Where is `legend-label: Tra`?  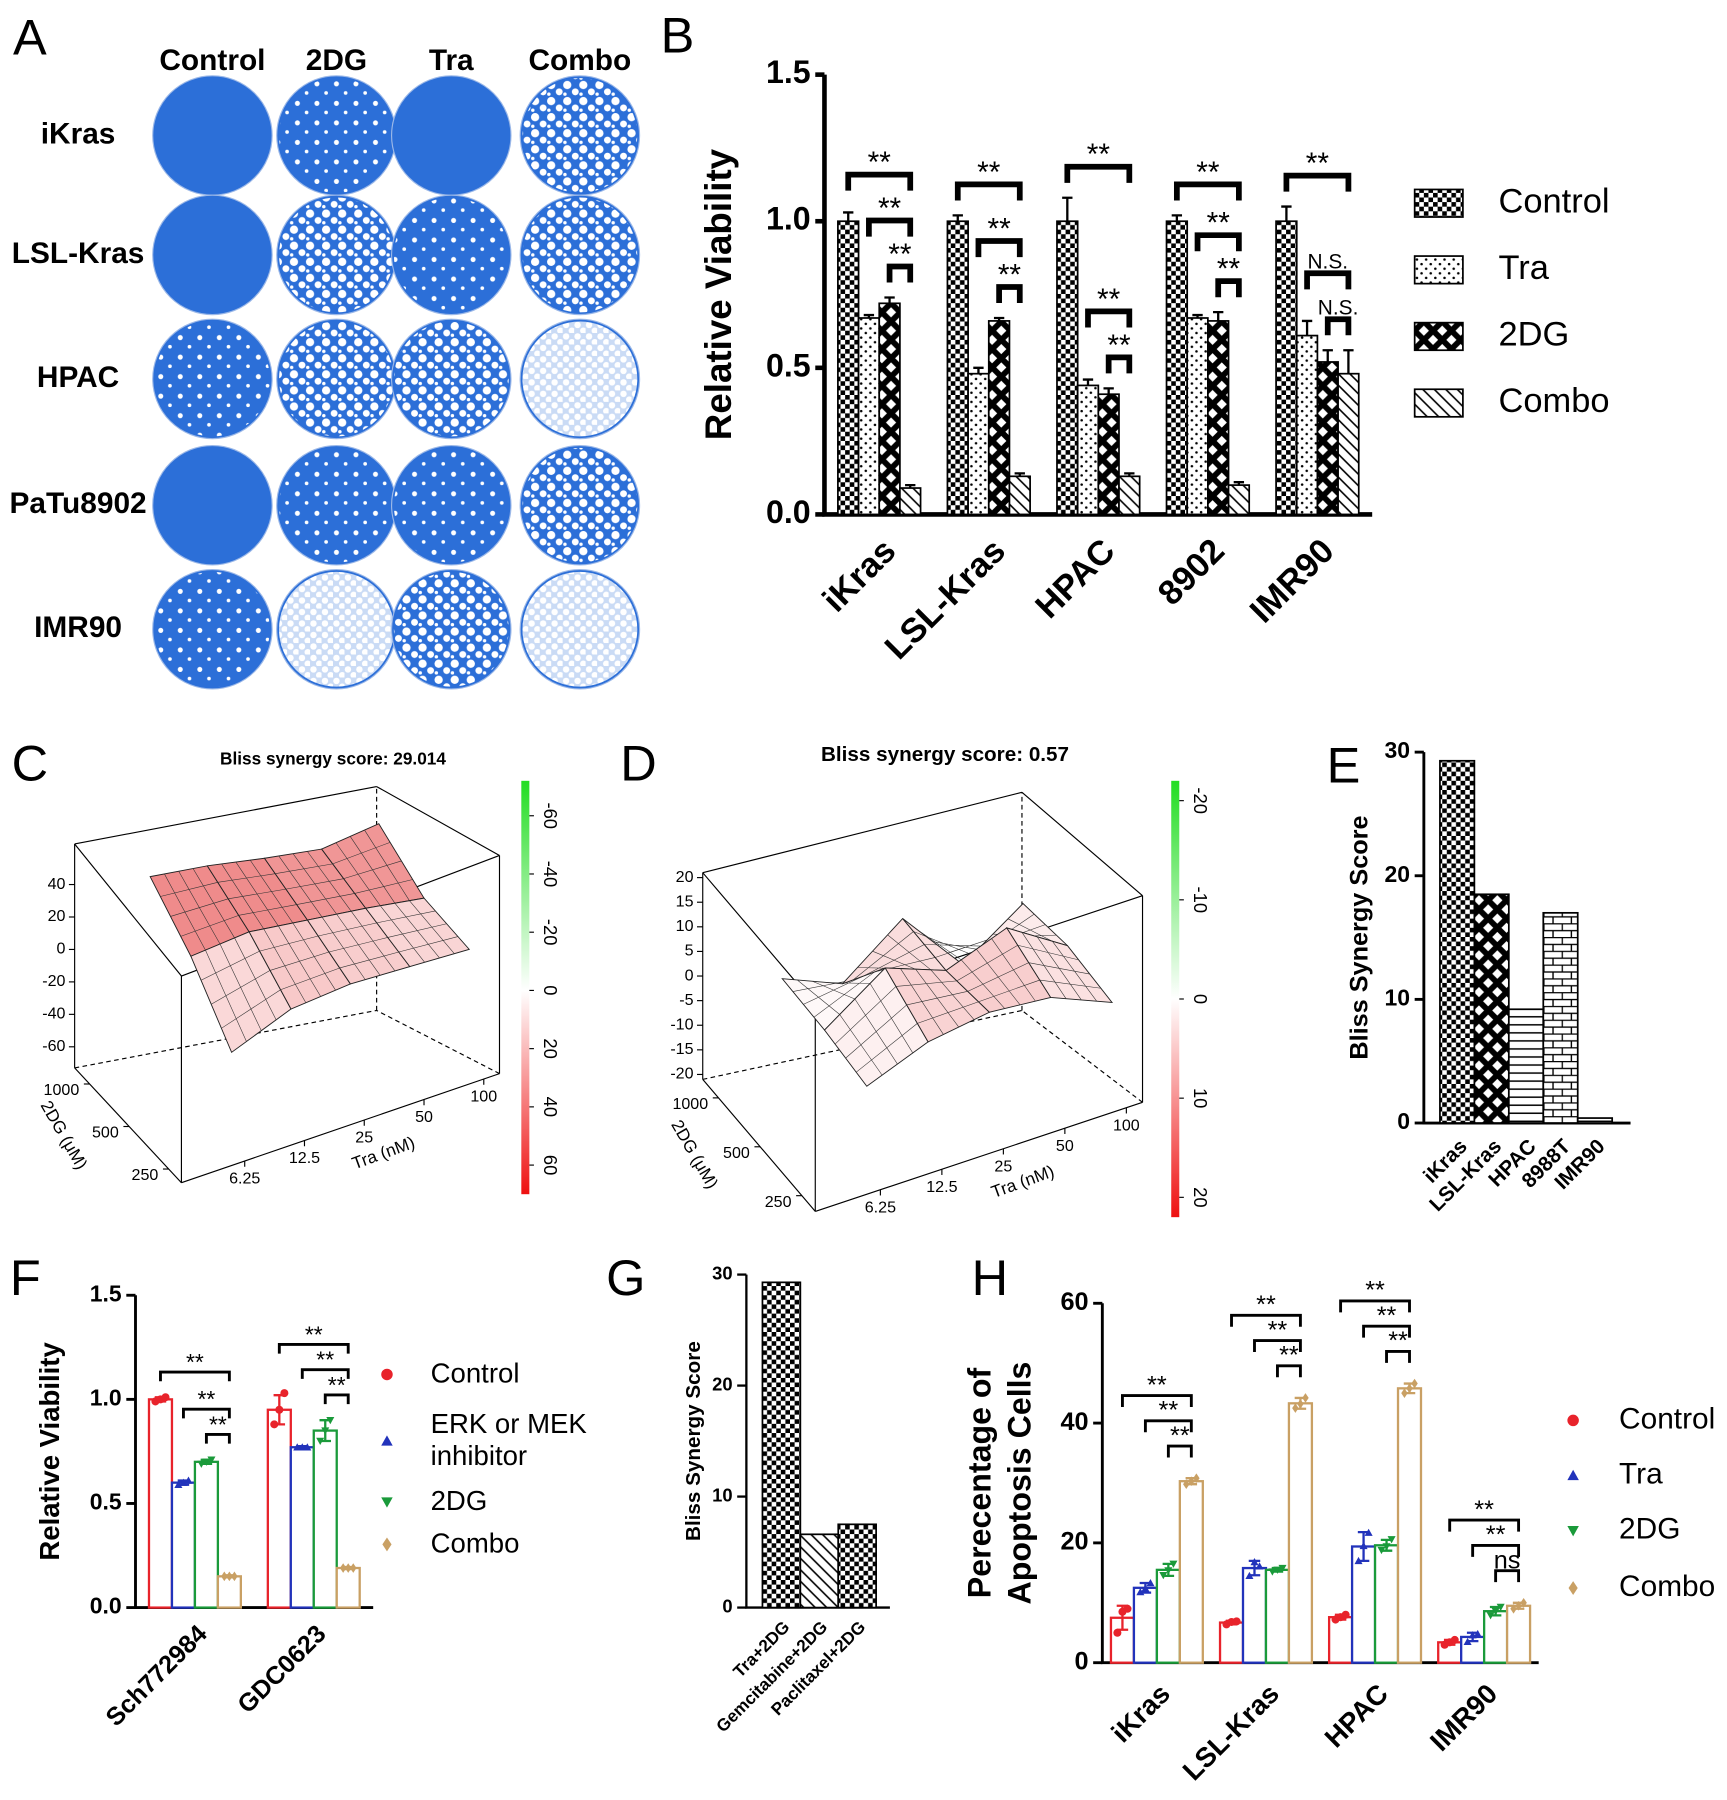 legend-label: Tra is located at coordinates (1523, 268).